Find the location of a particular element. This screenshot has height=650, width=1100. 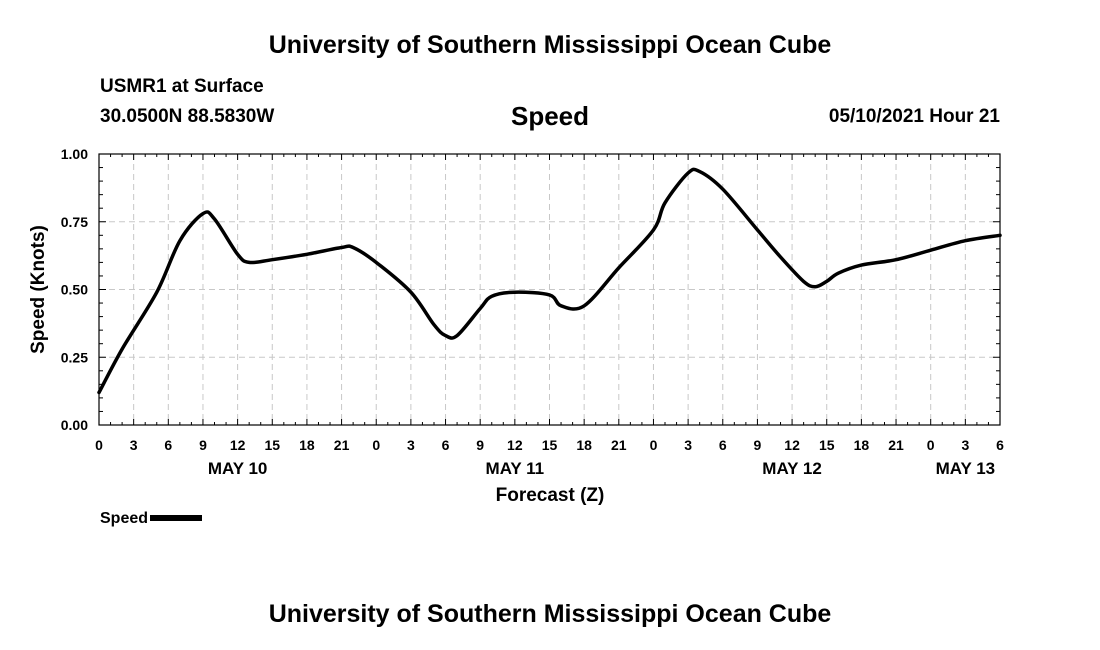

chart-title: Speed is located at coordinates (550, 116).